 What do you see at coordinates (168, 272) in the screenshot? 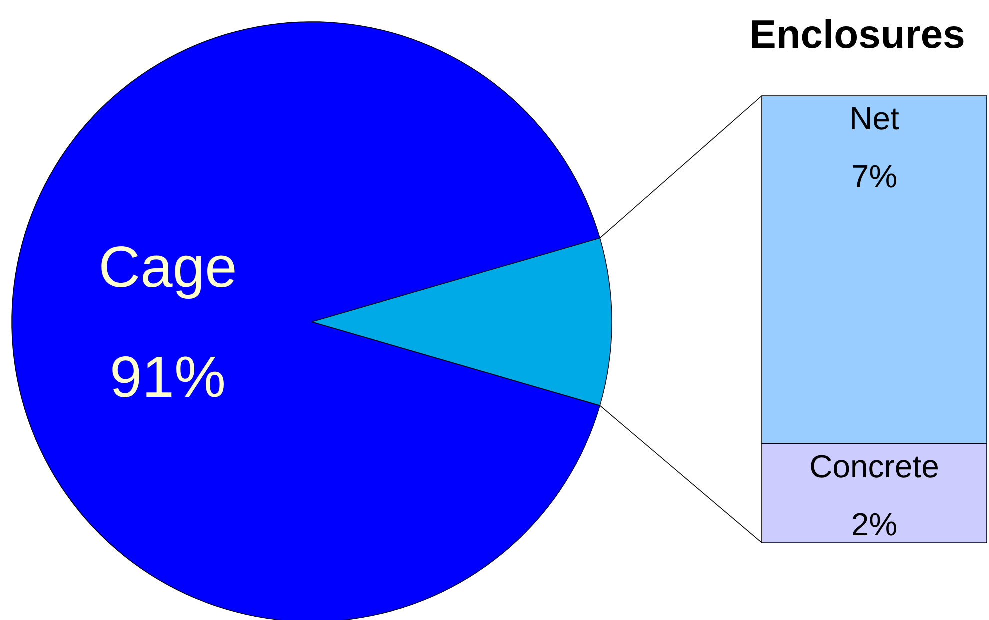
I see `slice-label: Cage` at bounding box center [168, 272].